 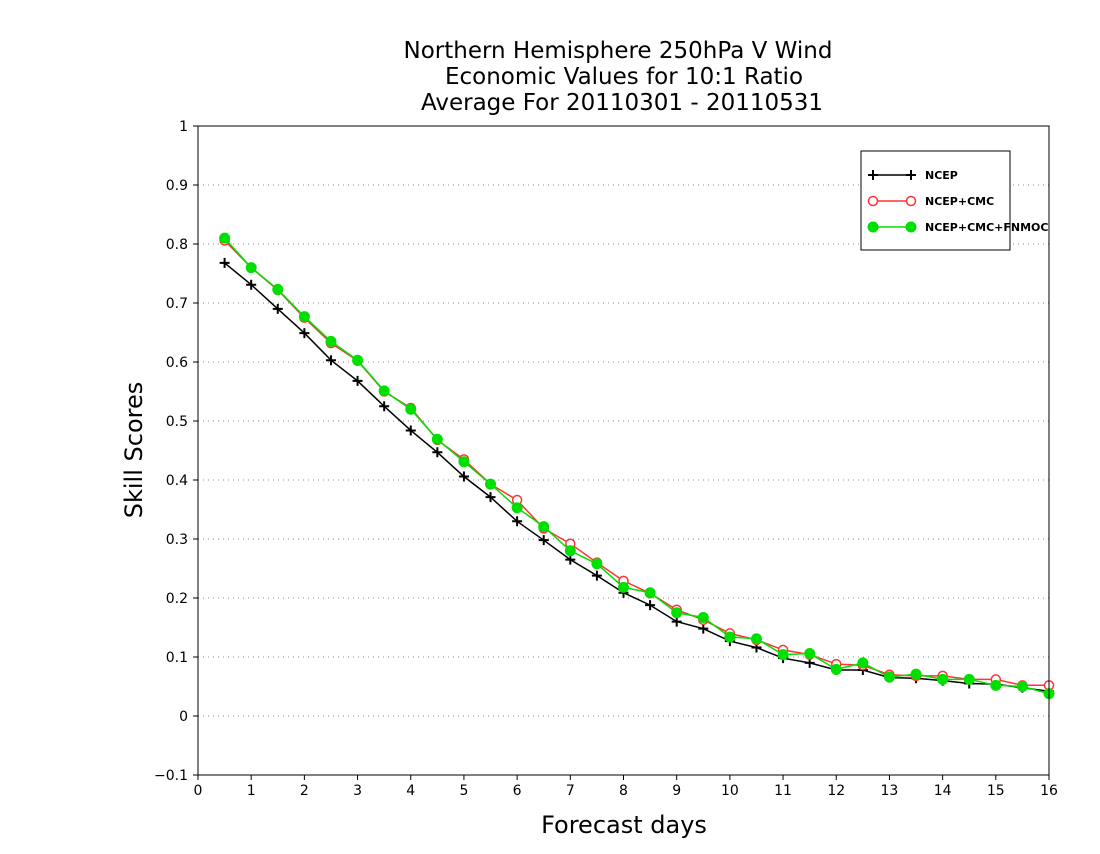 I want to click on x-tick-label: 10, so click(x=730, y=791).